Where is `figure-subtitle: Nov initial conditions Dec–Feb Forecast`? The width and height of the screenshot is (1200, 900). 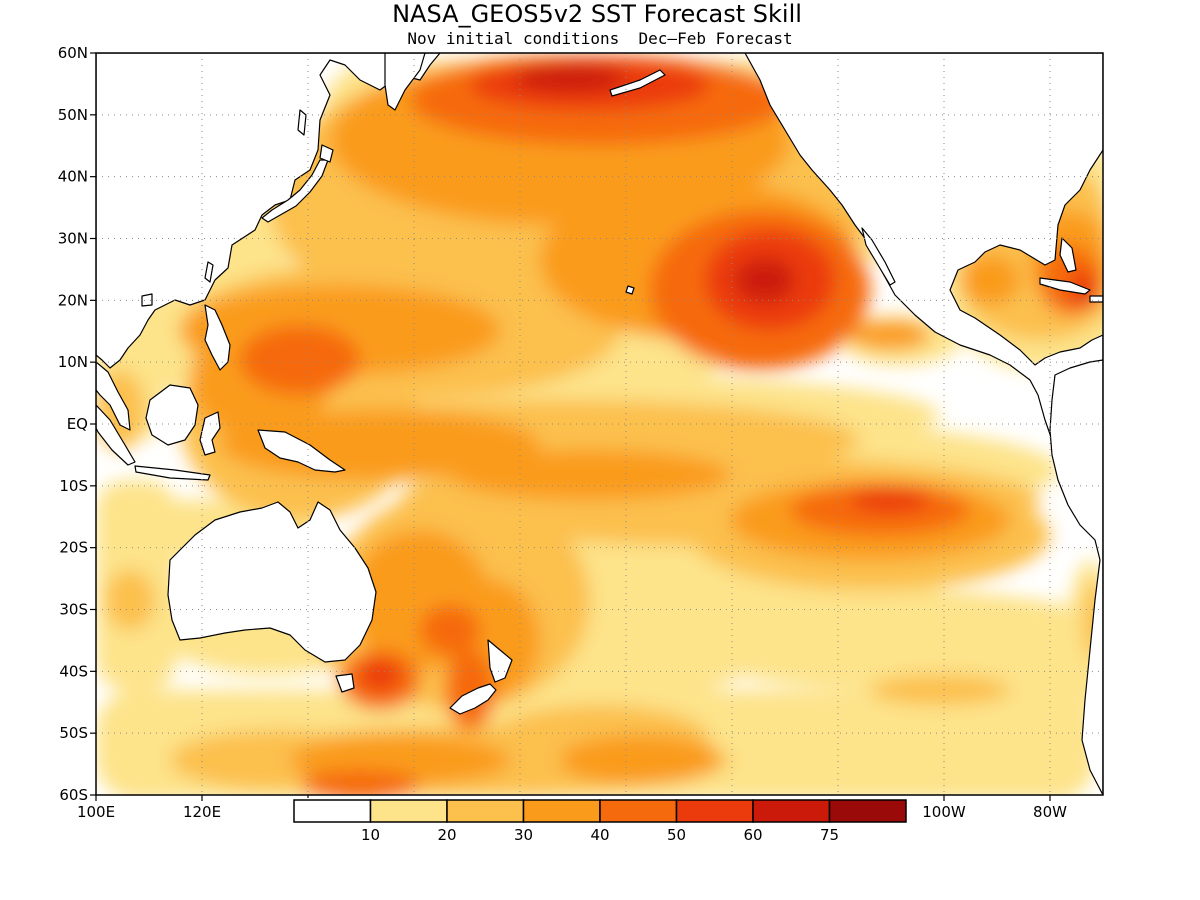
figure-subtitle: Nov initial conditions Dec–Feb Forecast is located at coordinates (599, 38).